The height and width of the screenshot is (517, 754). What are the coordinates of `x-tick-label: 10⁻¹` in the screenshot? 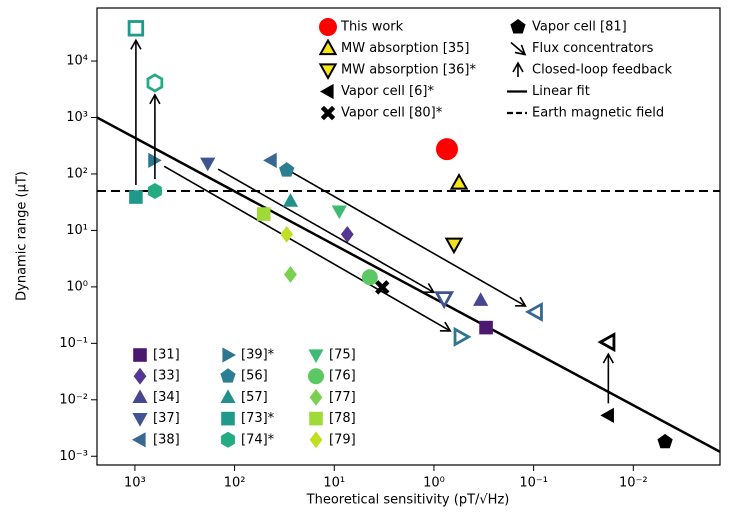 It's located at (533, 483).